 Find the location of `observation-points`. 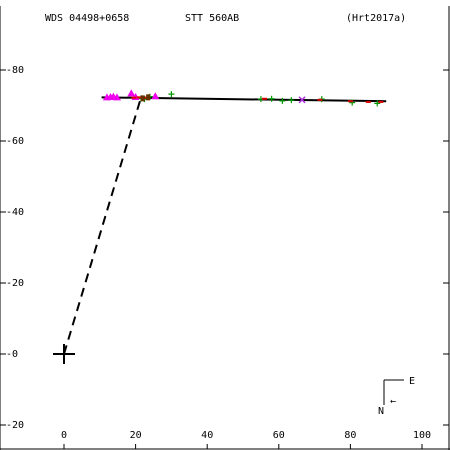

observation-points is located at coordinates (243, 98).